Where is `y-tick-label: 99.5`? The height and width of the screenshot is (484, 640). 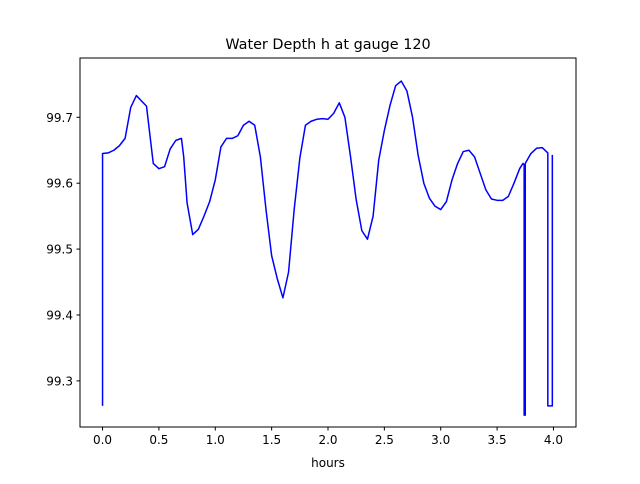
y-tick-label: 99.5 is located at coordinates (59, 250).